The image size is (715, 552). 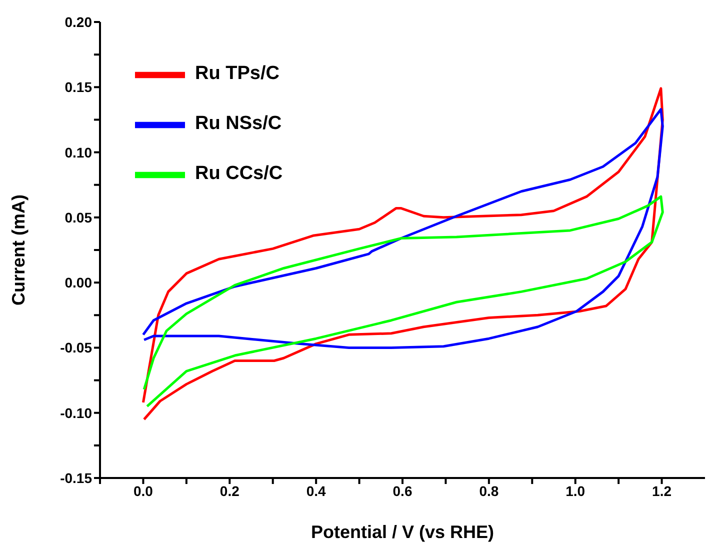 I want to click on y-tick-label: 0.15, so click(x=78, y=87).